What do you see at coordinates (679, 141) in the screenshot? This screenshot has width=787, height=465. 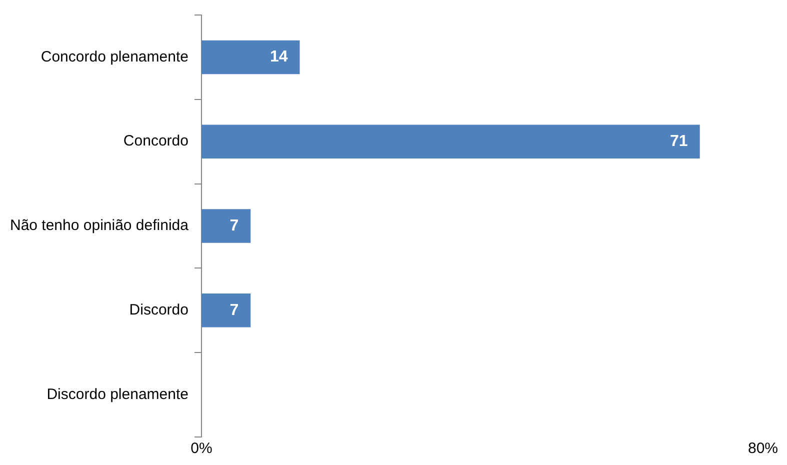 I see `data-label: 71` at bounding box center [679, 141].